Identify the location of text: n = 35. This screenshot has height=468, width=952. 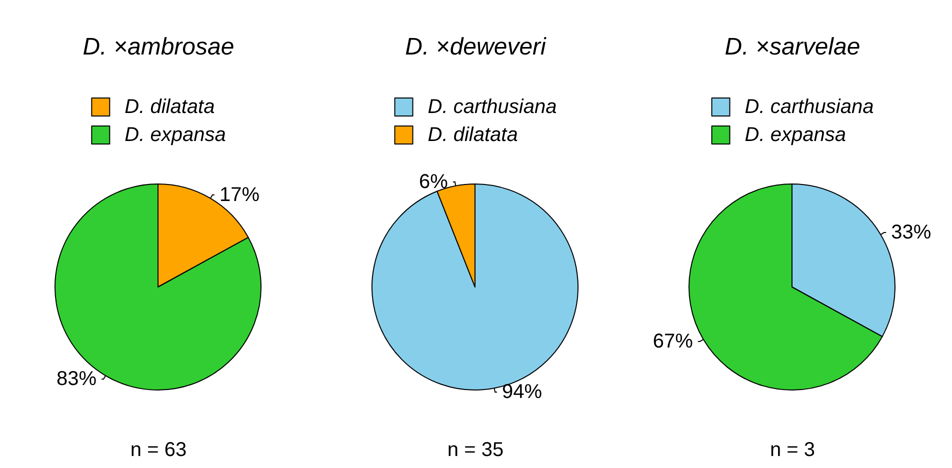
(475, 450).